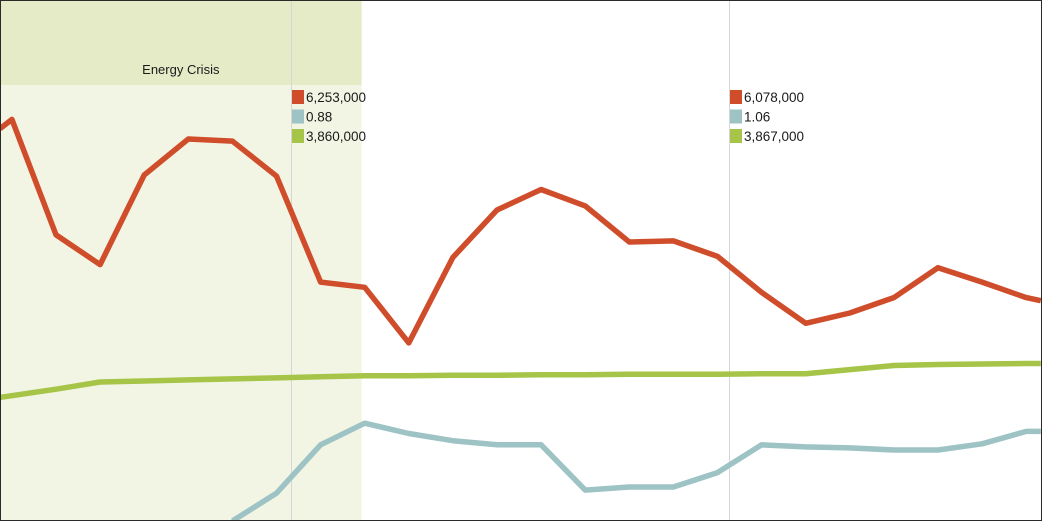 Image resolution: width=1042 pixels, height=521 pixels. Describe the element at coordinates (181, 69) in the screenshot. I see `annotation-label: Energy Crisis` at that location.